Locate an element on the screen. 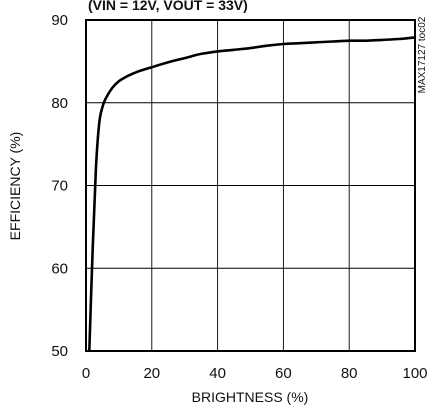  x-tick-label: 20 is located at coordinates (151, 373).